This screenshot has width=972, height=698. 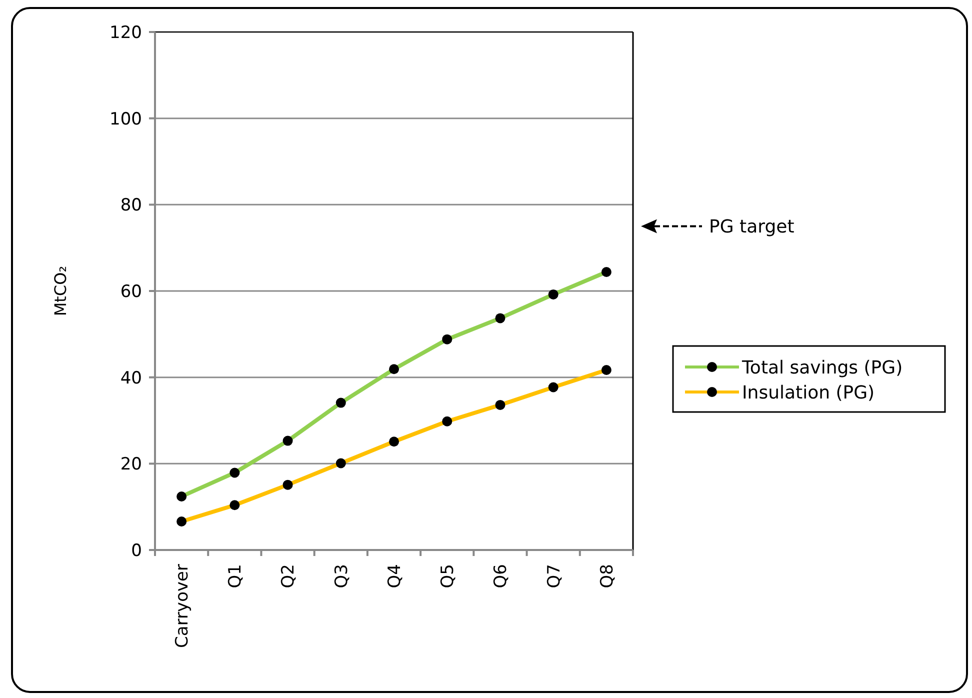 I want to click on y-tick-label: 80, so click(x=131, y=206).